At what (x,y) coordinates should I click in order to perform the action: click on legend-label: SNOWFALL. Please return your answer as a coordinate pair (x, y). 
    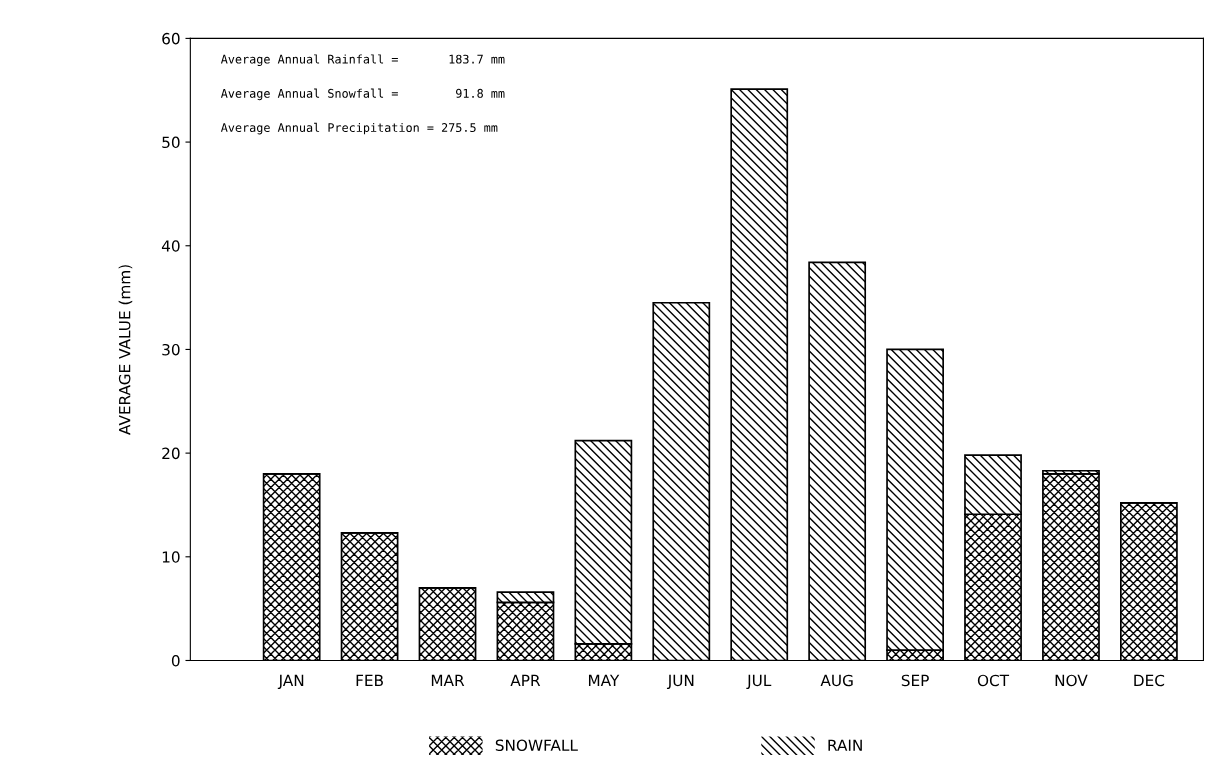
    Looking at the image, I should click on (536, 745).